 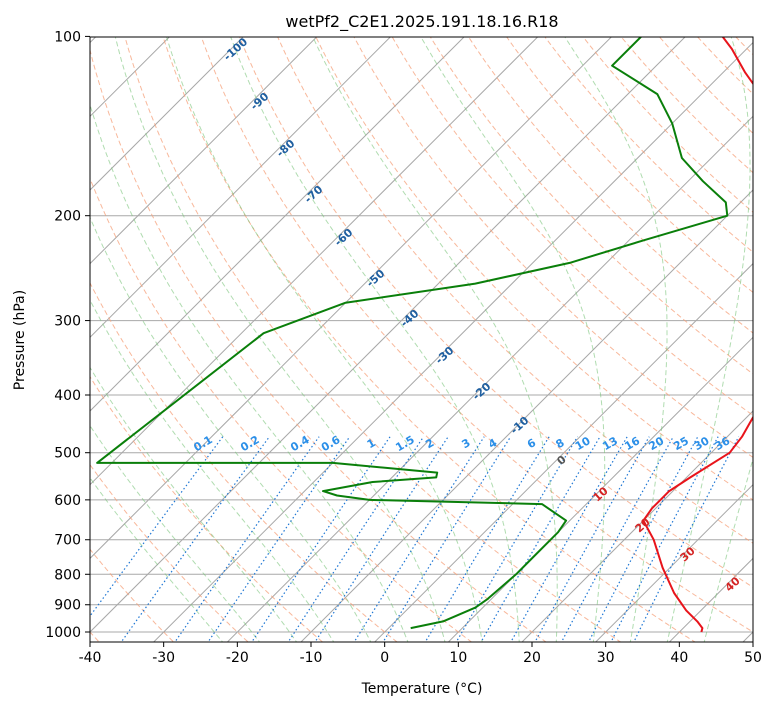 What do you see at coordinates (723, 443) in the screenshot?
I see `mixing-ratio-label: 36` at bounding box center [723, 443].